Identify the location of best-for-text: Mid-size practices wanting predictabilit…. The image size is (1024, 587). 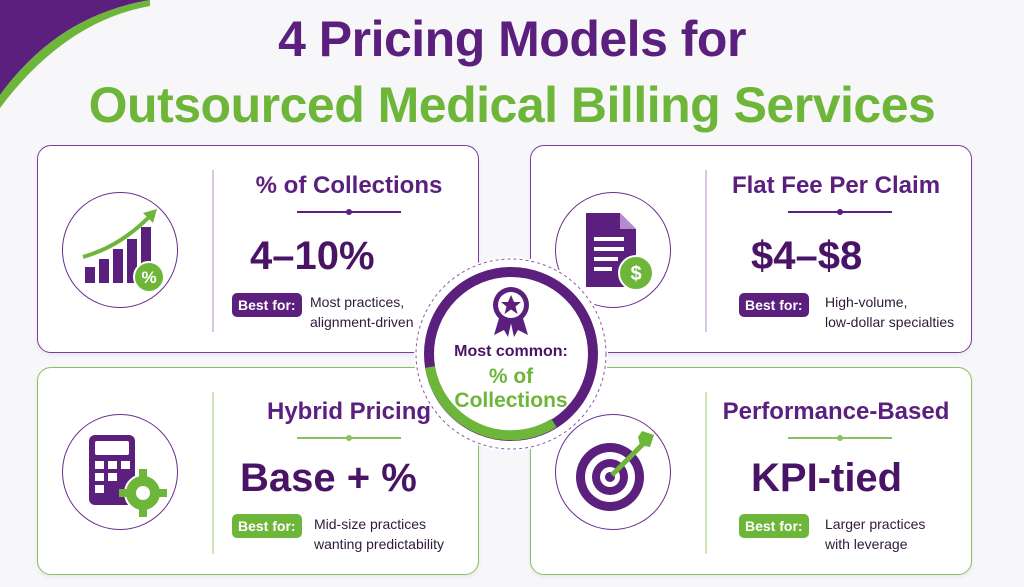
(379, 534).